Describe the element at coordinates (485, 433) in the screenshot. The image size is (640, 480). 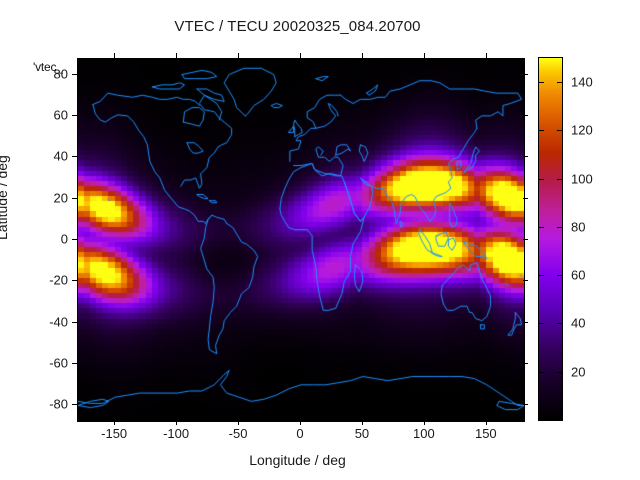
I see `x-tick-label: 150` at that location.